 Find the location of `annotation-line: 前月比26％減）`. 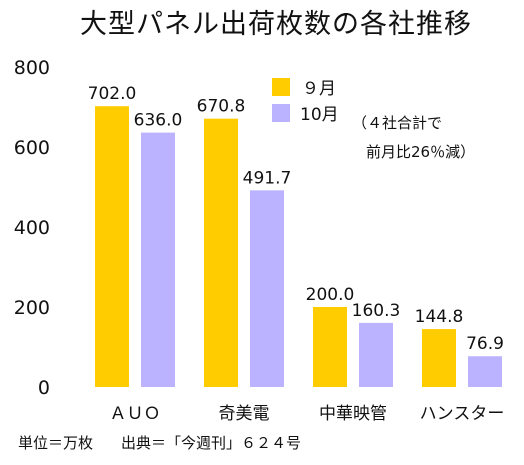

annotation-line: 前月比26％減） is located at coordinates (420, 152).